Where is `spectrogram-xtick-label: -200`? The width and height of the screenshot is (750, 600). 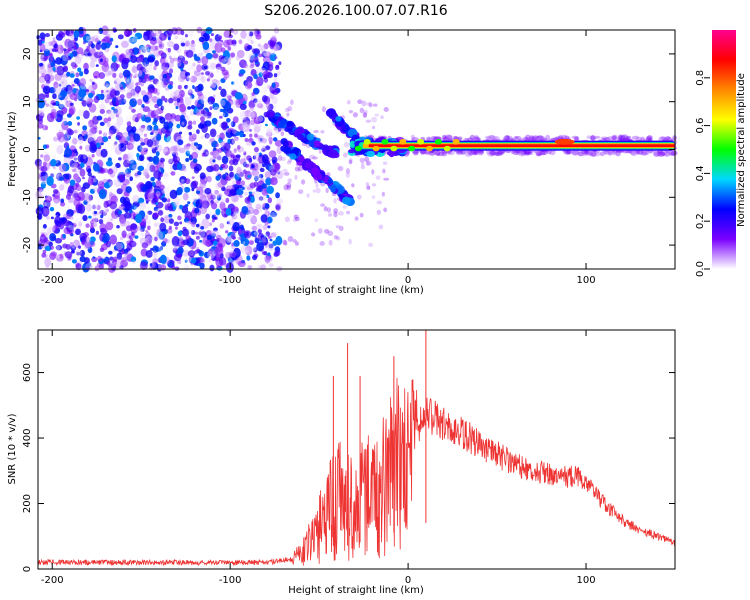
spectrogram-xtick-label: -200 is located at coordinates (52, 280).